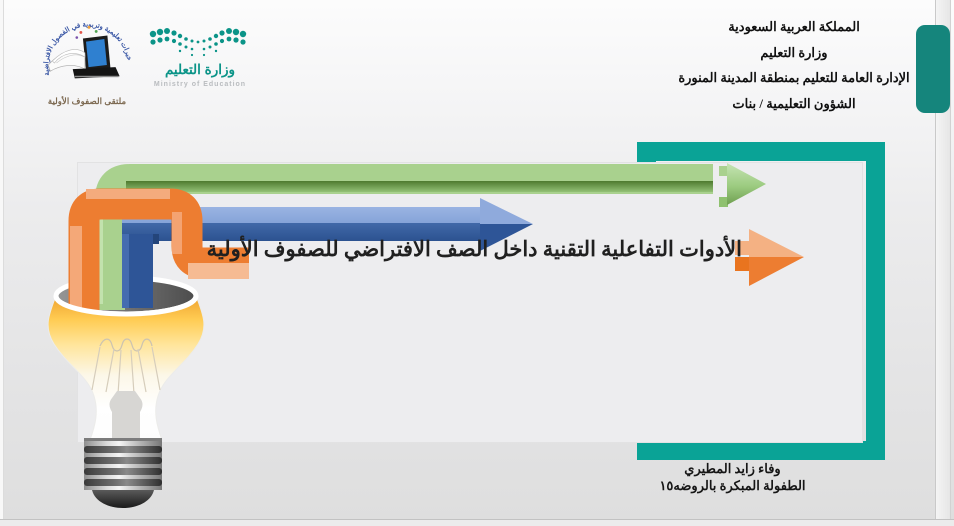 The width and height of the screenshot is (954, 526). Describe the element at coordinates (200, 70) in the screenshot. I see `ministry-logo-title-ar: وزارة التعليم` at that location.